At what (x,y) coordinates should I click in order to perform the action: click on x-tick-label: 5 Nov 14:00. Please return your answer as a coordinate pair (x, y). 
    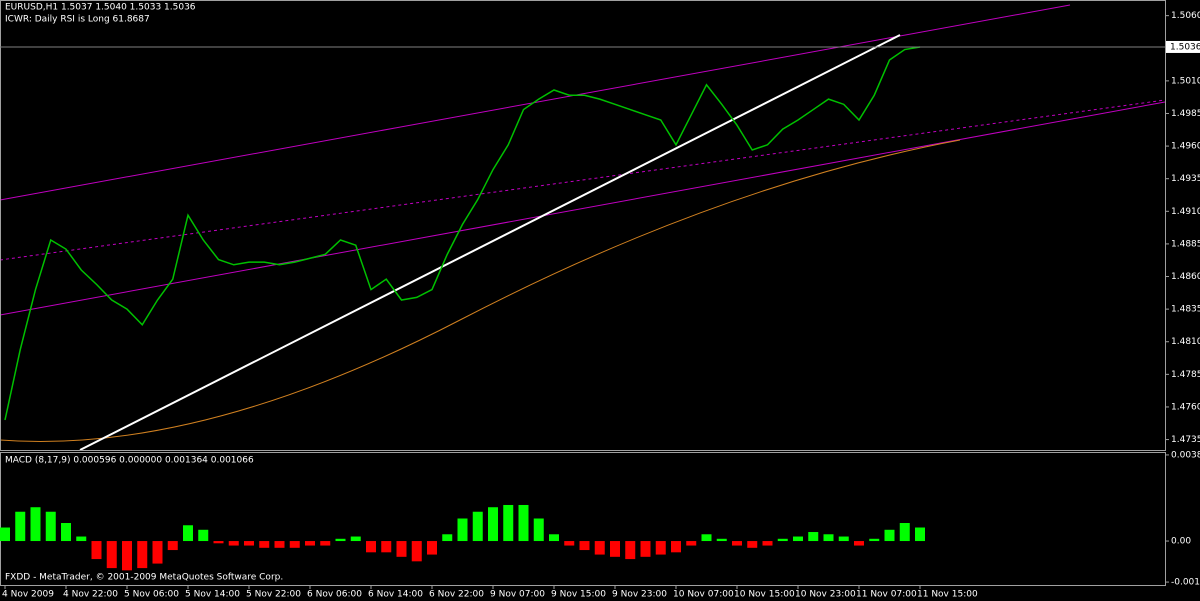
    Looking at the image, I should click on (212, 595).